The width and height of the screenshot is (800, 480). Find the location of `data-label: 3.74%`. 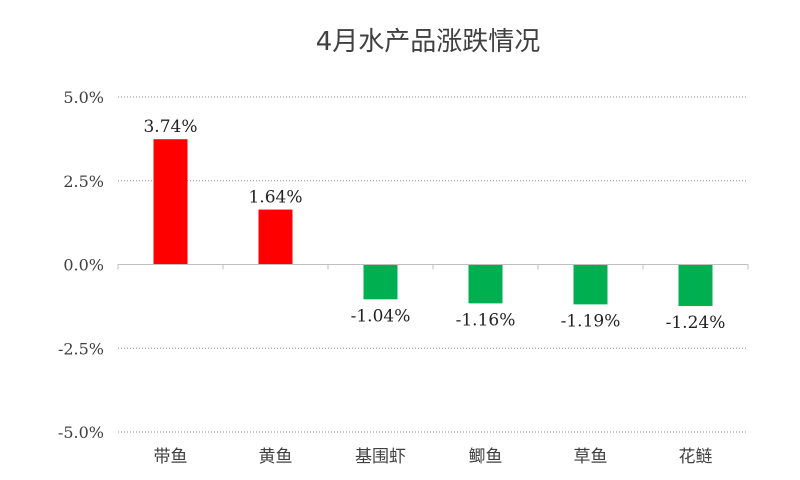

data-label: 3.74% is located at coordinates (170, 127).